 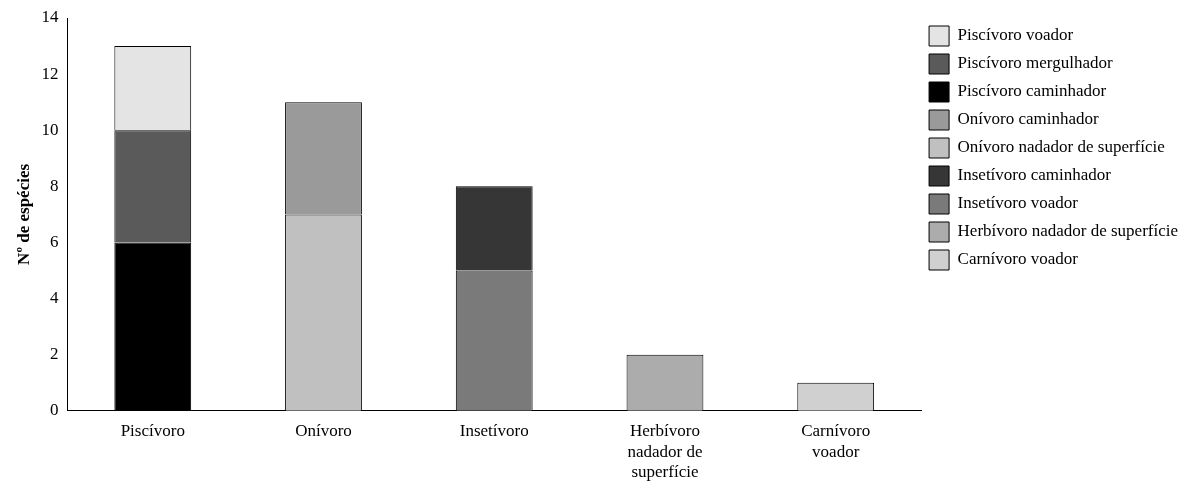 What do you see at coordinates (1018, 203) in the screenshot?
I see `legend-label: Insetívoro voador` at bounding box center [1018, 203].